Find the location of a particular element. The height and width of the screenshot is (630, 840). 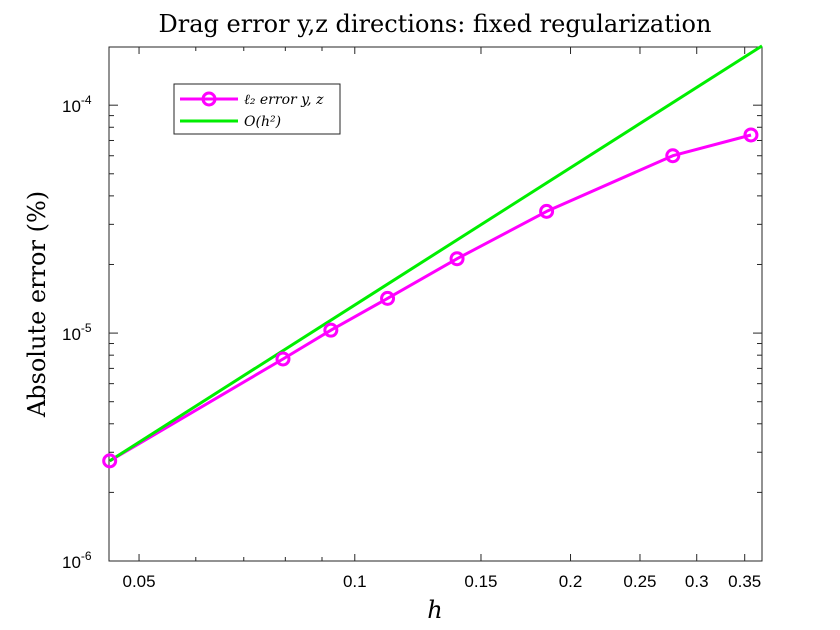

legend-box is located at coordinates (257, 109).